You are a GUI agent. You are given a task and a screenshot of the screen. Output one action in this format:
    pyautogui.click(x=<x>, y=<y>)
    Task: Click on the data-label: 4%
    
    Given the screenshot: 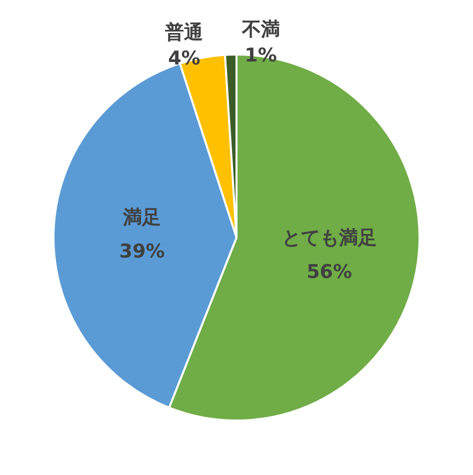 What is the action you would take?
    pyautogui.click(x=184, y=59)
    